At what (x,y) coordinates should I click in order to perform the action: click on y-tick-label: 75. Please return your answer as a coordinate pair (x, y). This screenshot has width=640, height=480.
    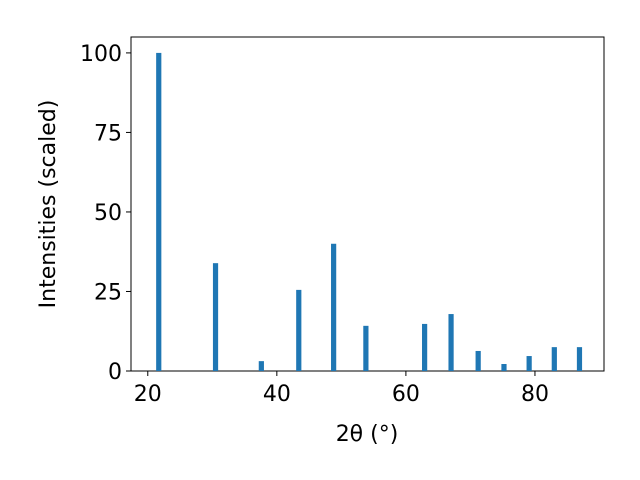
    Looking at the image, I should click on (108, 133).